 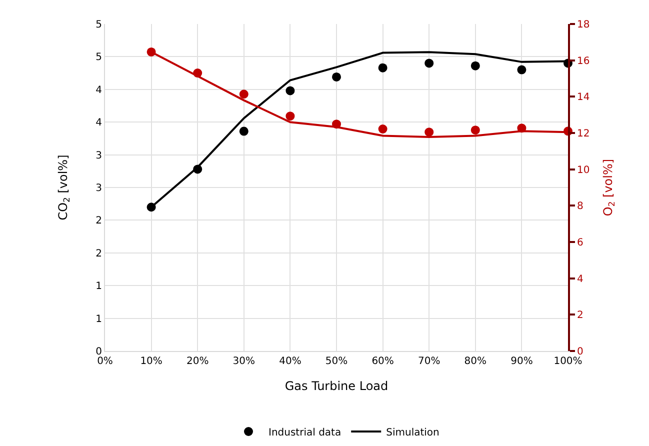 I want to click on x-tick-label: 100%, so click(x=568, y=361).